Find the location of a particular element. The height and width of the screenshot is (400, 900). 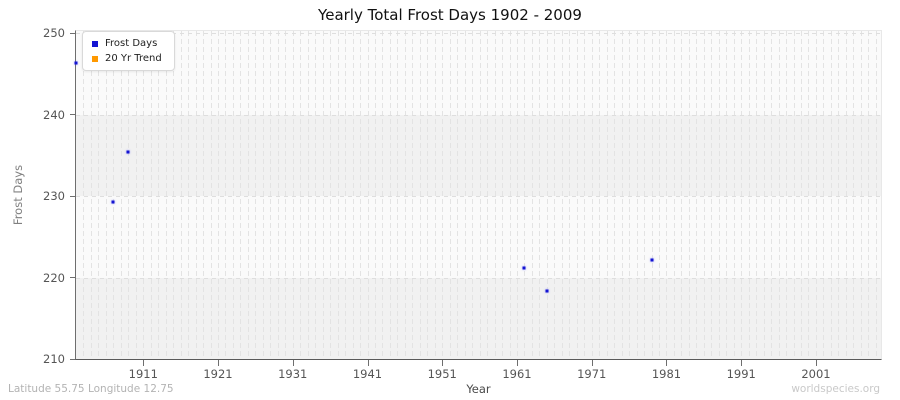

trend-swatch-icon is located at coordinates (95, 58).